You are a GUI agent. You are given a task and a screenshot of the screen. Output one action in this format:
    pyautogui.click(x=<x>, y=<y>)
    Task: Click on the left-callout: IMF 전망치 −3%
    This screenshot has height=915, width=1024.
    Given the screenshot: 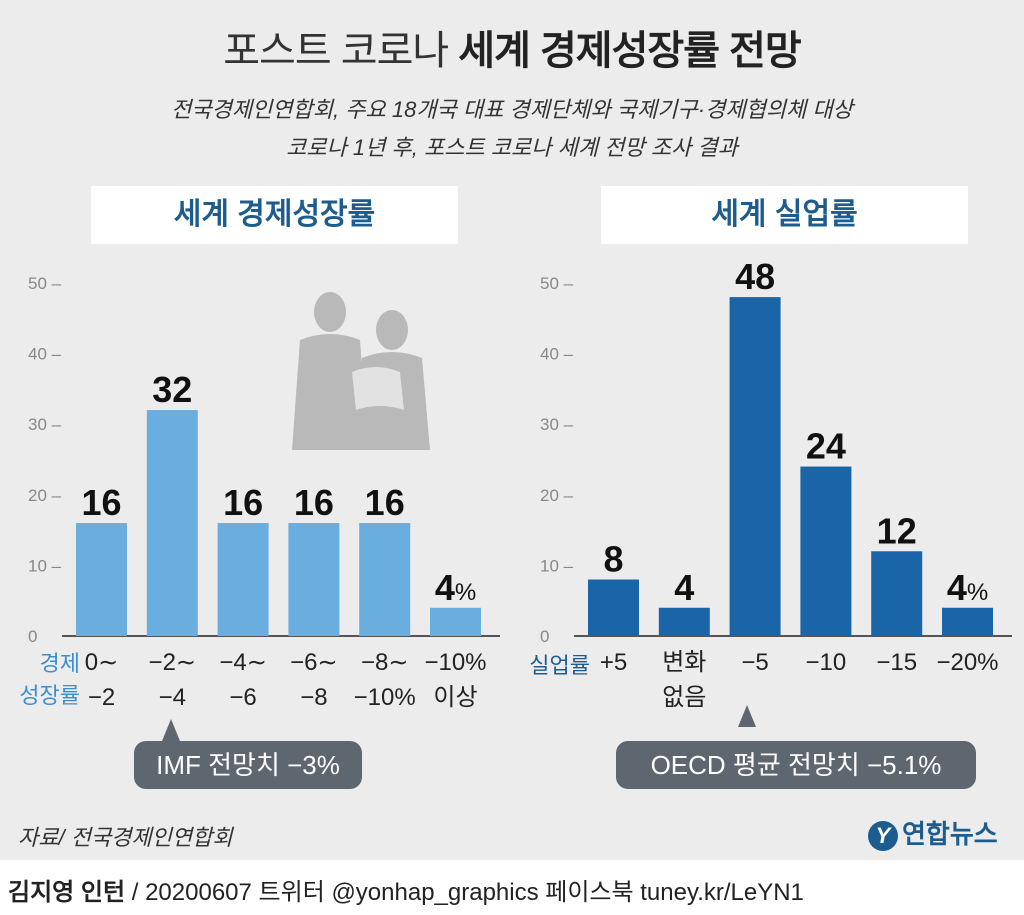 What is the action you would take?
    pyautogui.click(x=248, y=765)
    